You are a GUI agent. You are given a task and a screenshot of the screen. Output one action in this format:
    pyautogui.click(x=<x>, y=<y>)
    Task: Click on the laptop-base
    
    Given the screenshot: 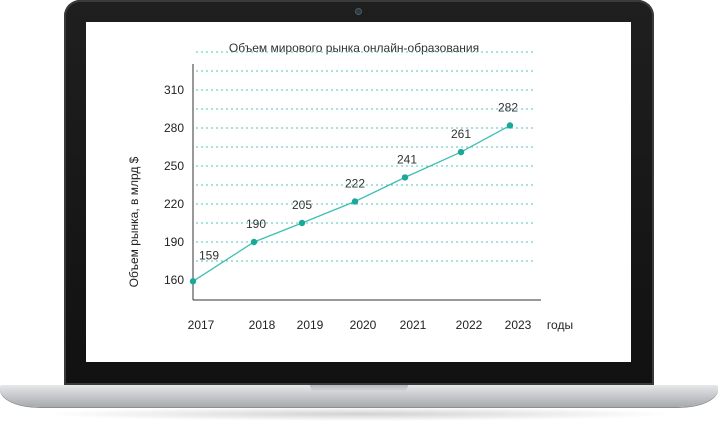 What is the action you would take?
    pyautogui.click(x=359, y=396)
    